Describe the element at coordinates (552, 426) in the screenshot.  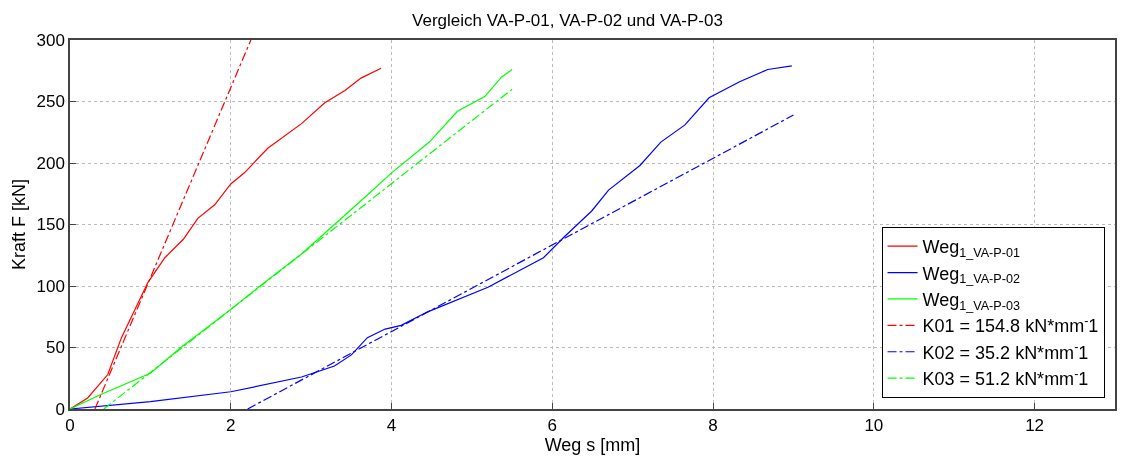
I see `x-tick-label: 6` at that location.